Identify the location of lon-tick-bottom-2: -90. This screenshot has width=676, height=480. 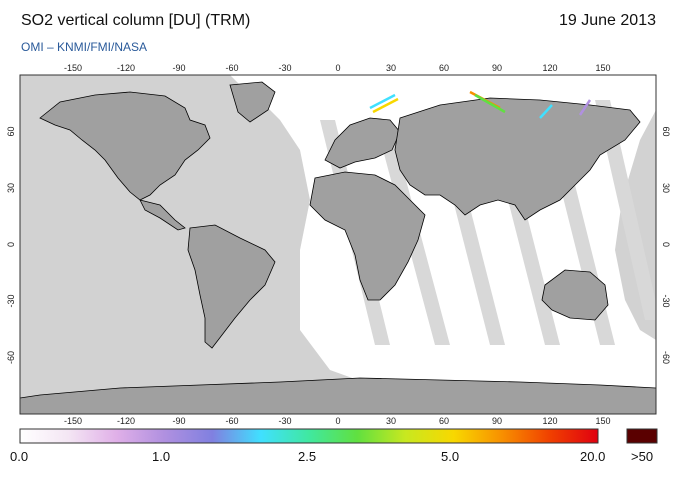
(178, 421).